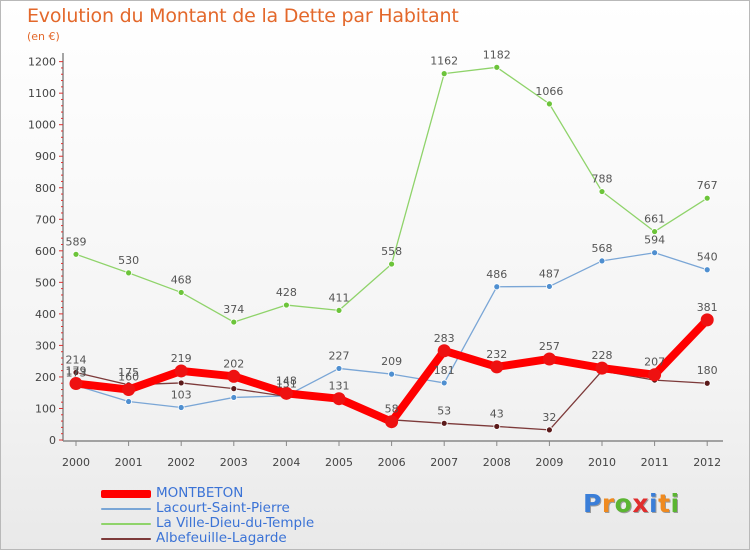  What do you see at coordinates (631, 503) in the screenshot?
I see `proxiti-logo: Proxiti` at bounding box center [631, 503].